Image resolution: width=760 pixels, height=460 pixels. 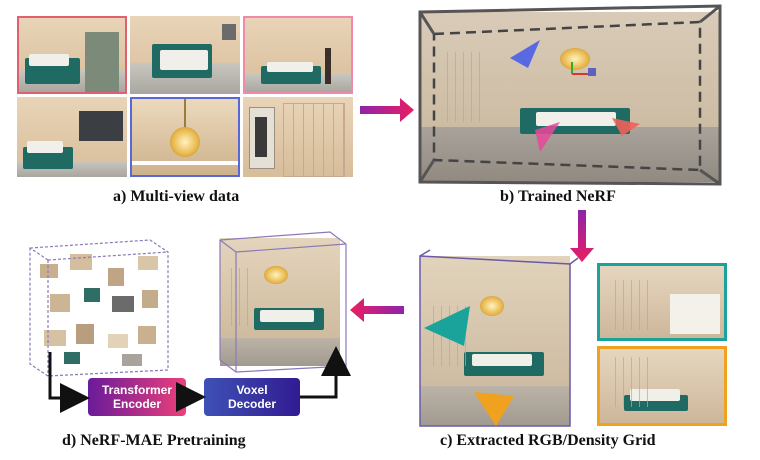 I want to click on reconstructed-cube-edges, so click(x=283, y=302).